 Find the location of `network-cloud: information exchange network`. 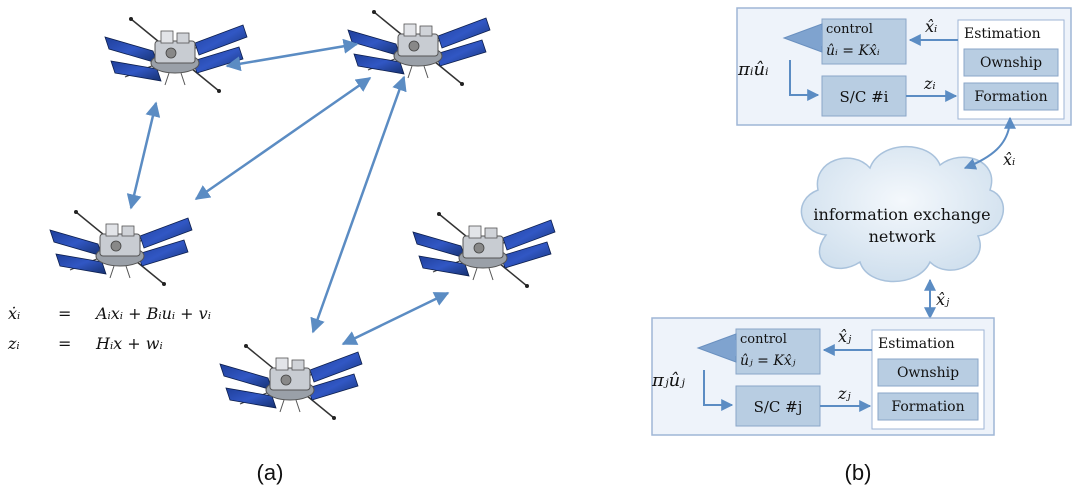

network-cloud: information exchange network is located at coordinates (902, 214).